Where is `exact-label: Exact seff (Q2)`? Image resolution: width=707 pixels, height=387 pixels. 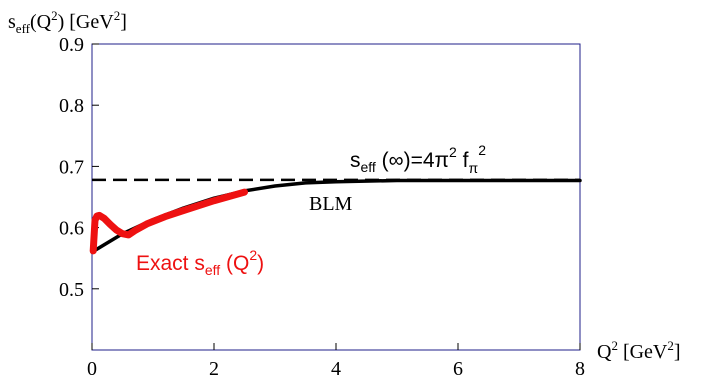 exact-label: Exact seff (Q2) is located at coordinates (200, 262).